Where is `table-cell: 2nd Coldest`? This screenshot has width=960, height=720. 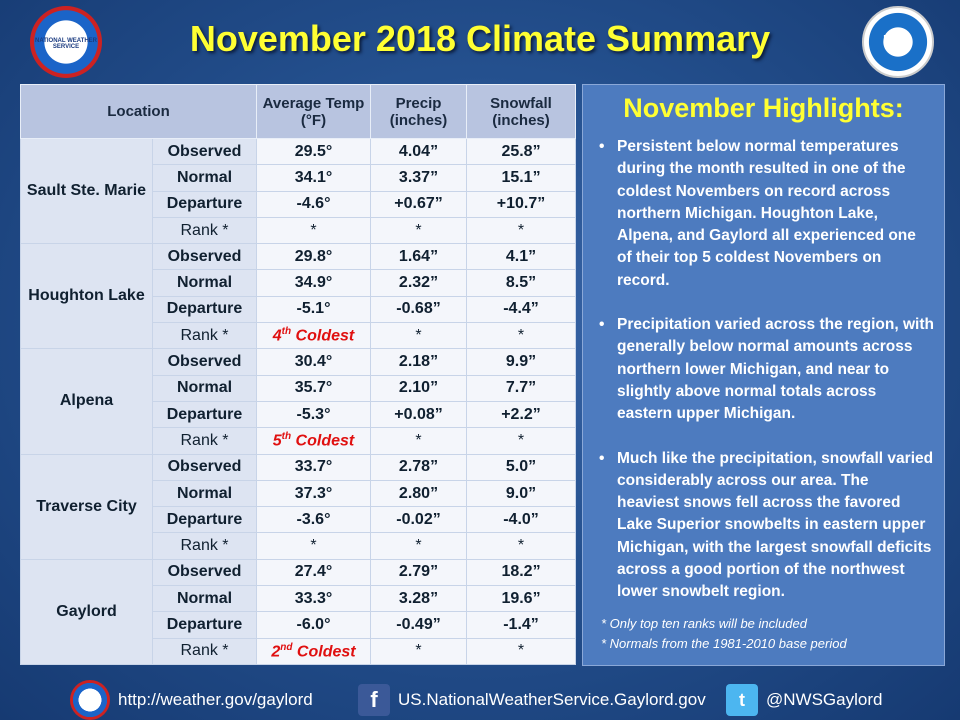
table-cell: 2nd Coldest is located at coordinates (313, 651).